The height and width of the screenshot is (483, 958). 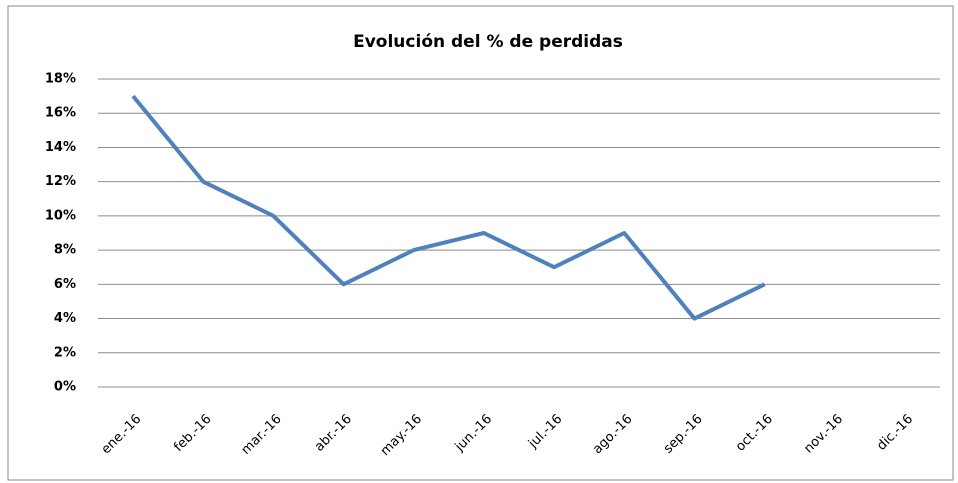 What do you see at coordinates (65, 250) in the screenshot?
I see `y-tick-label: 8%` at bounding box center [65, 250].